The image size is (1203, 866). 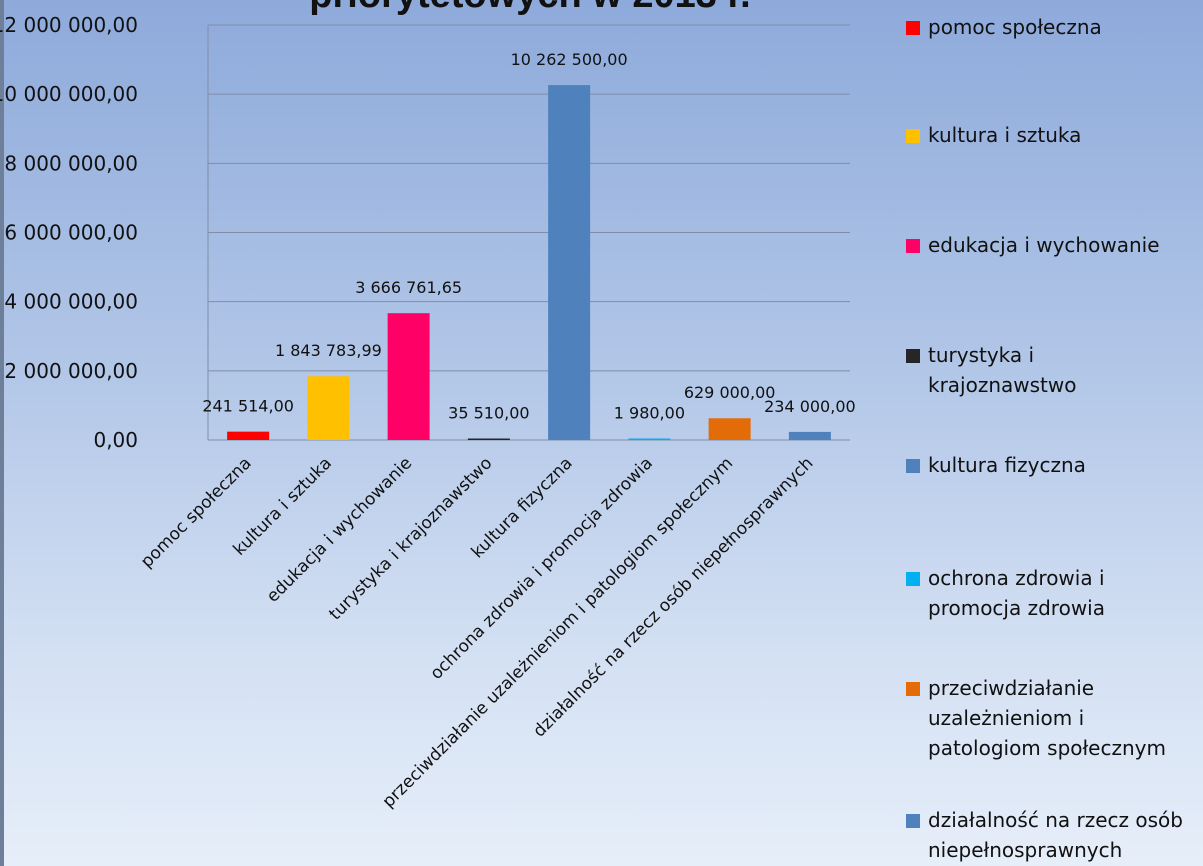 I want to click on legend-label: kultura fizyczna, so click(x=1007, y=465).